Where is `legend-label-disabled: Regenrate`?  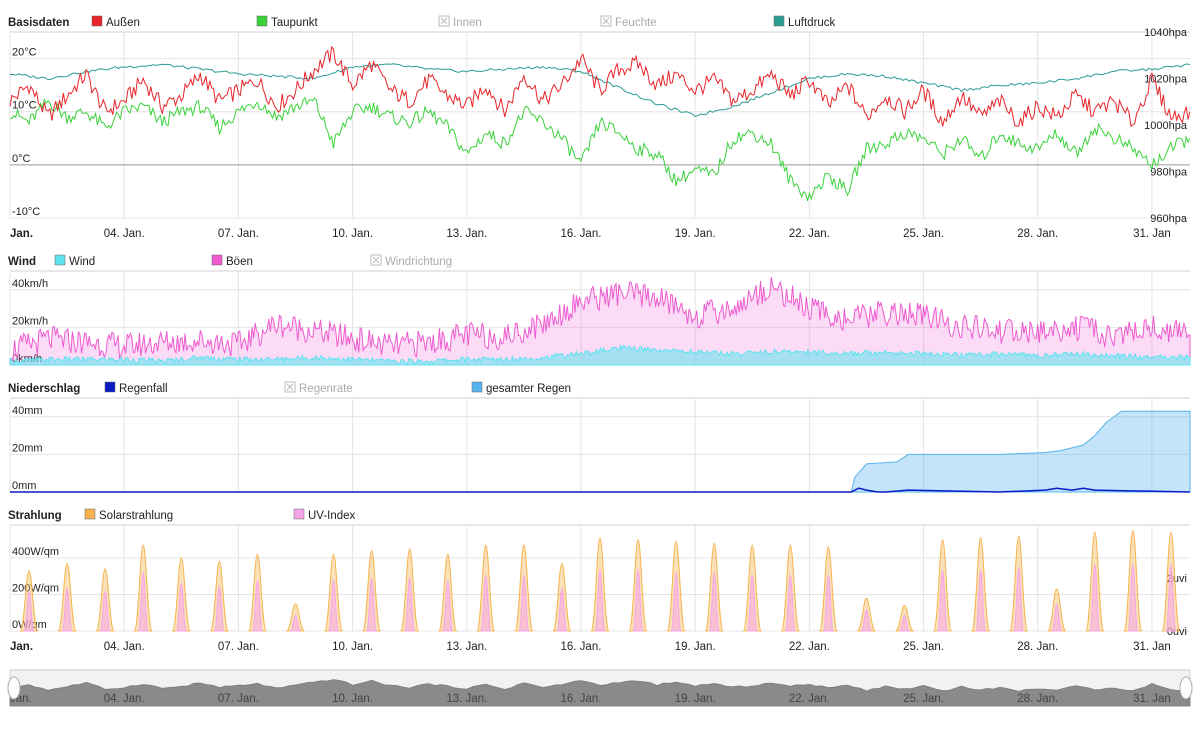
legend-label-disabled: Regenrate is located at coordinates (326, 389).